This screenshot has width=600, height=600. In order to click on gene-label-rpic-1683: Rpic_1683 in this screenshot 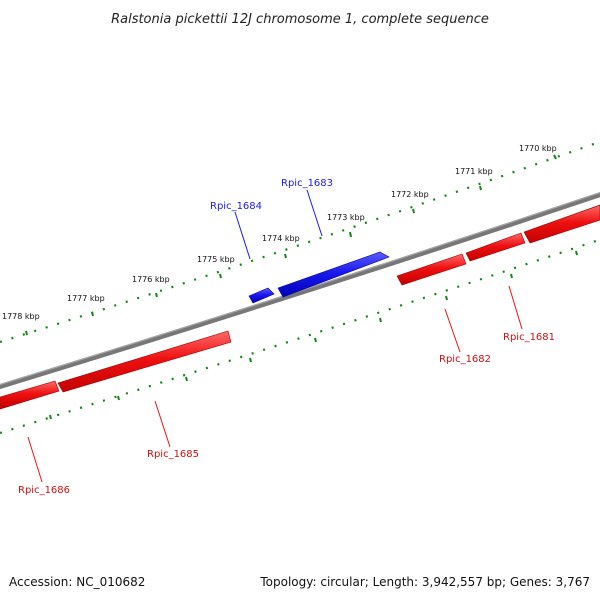, I will do `click(307, 183)`.